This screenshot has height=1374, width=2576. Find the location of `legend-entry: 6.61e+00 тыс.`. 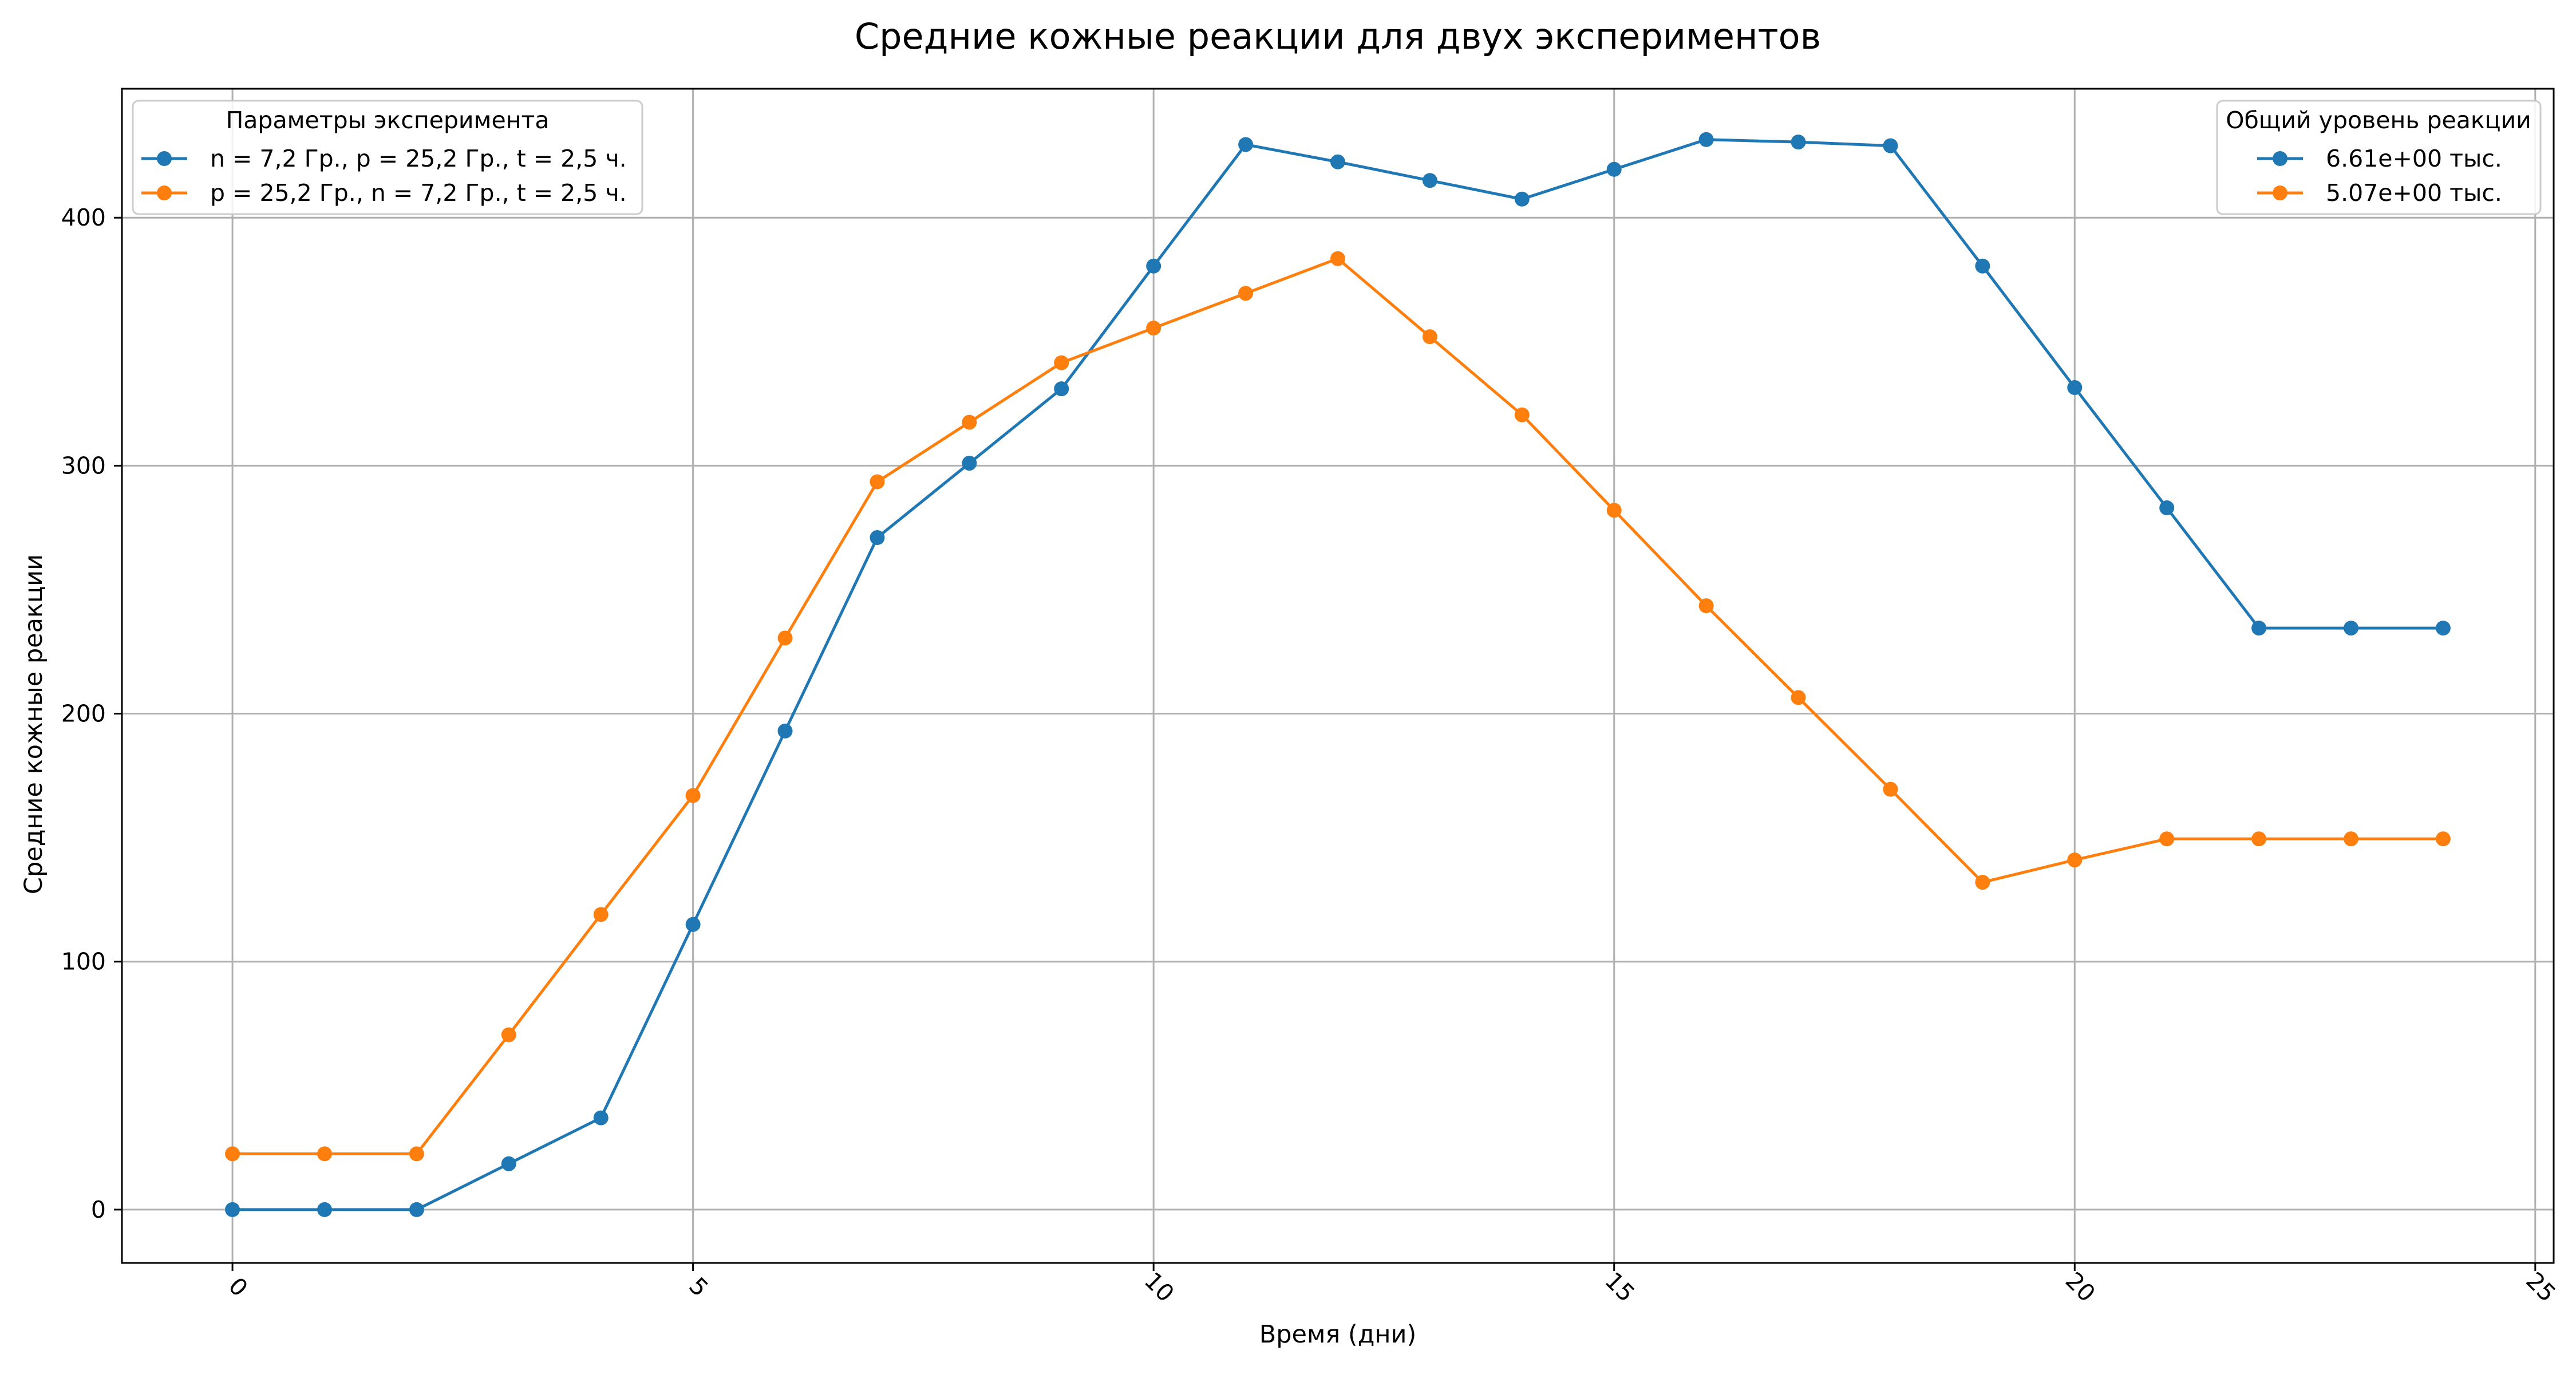

legend-entry: 6.61e+00 тыс. is located at coordinates (2414, 158).